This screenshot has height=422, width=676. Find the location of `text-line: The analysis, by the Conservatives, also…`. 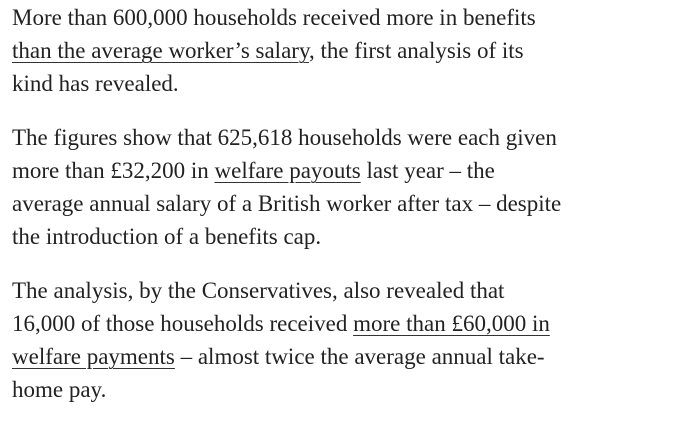

text-line: The analysis, by the Conservatives, also… is located at coordinates (344, 290).